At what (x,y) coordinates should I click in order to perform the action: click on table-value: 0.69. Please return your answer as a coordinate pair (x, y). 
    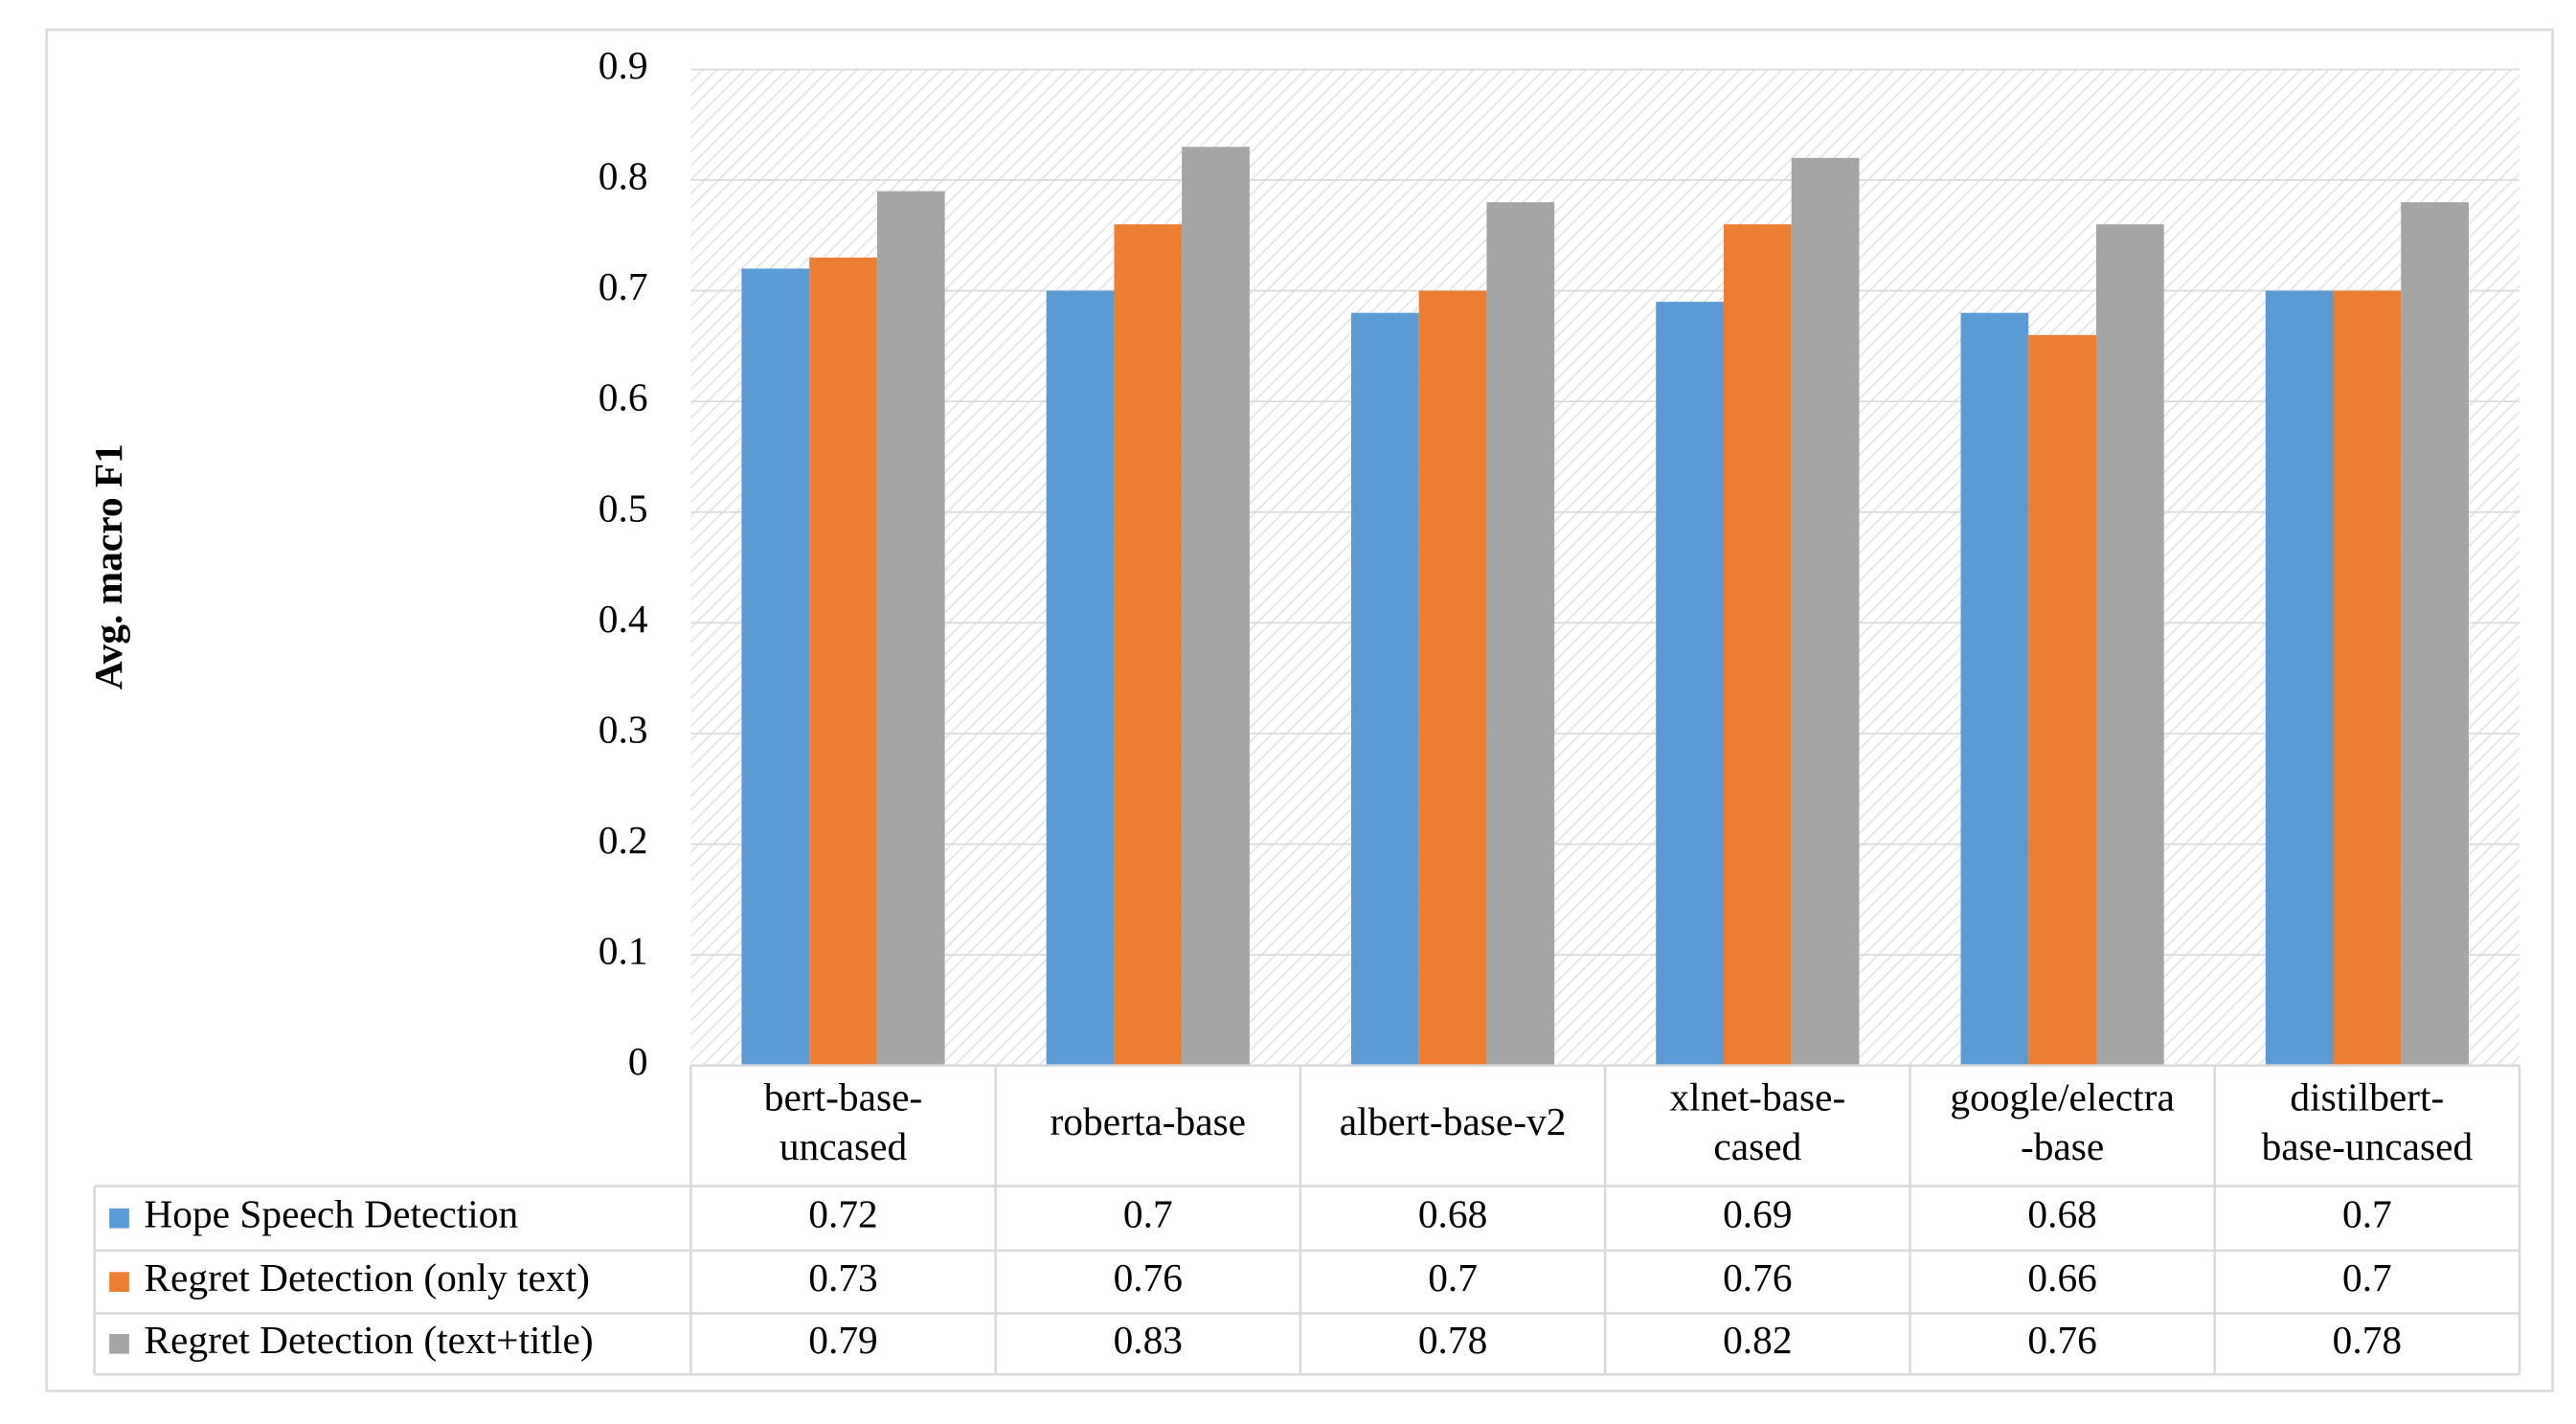
    Looking at the image, I should click on (1757, 1214).